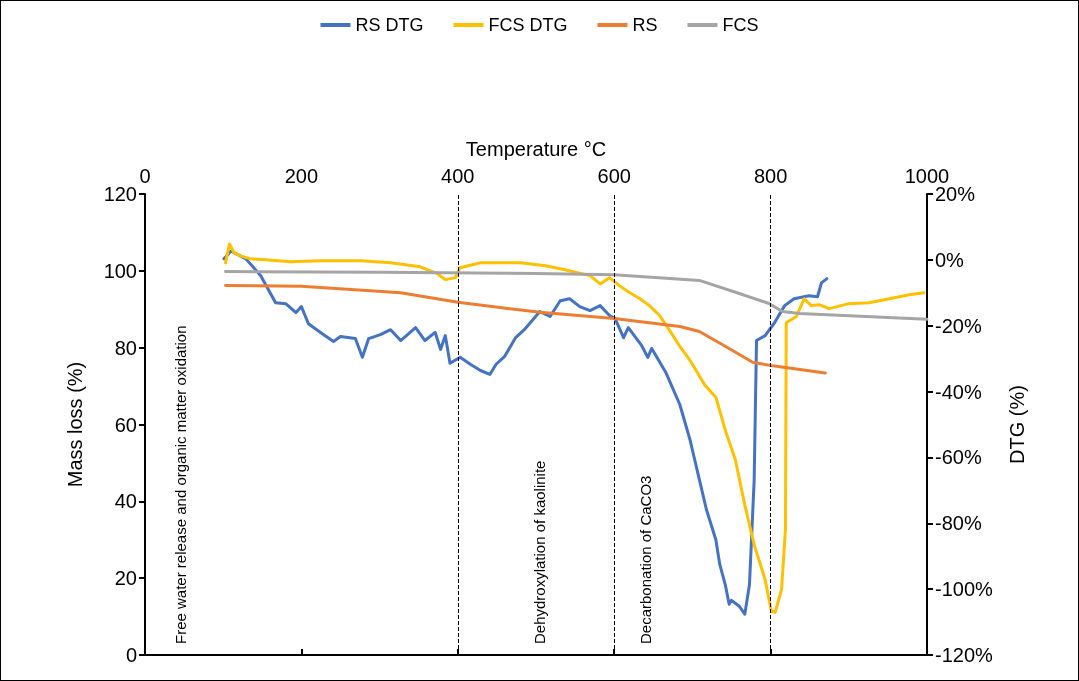 The image size is (1079, 681). What do you see at coordinates (181, 484) in the screenshot?
I see `annotation: Free water release and organic matter oxidation` at bounding box center [181, 484].